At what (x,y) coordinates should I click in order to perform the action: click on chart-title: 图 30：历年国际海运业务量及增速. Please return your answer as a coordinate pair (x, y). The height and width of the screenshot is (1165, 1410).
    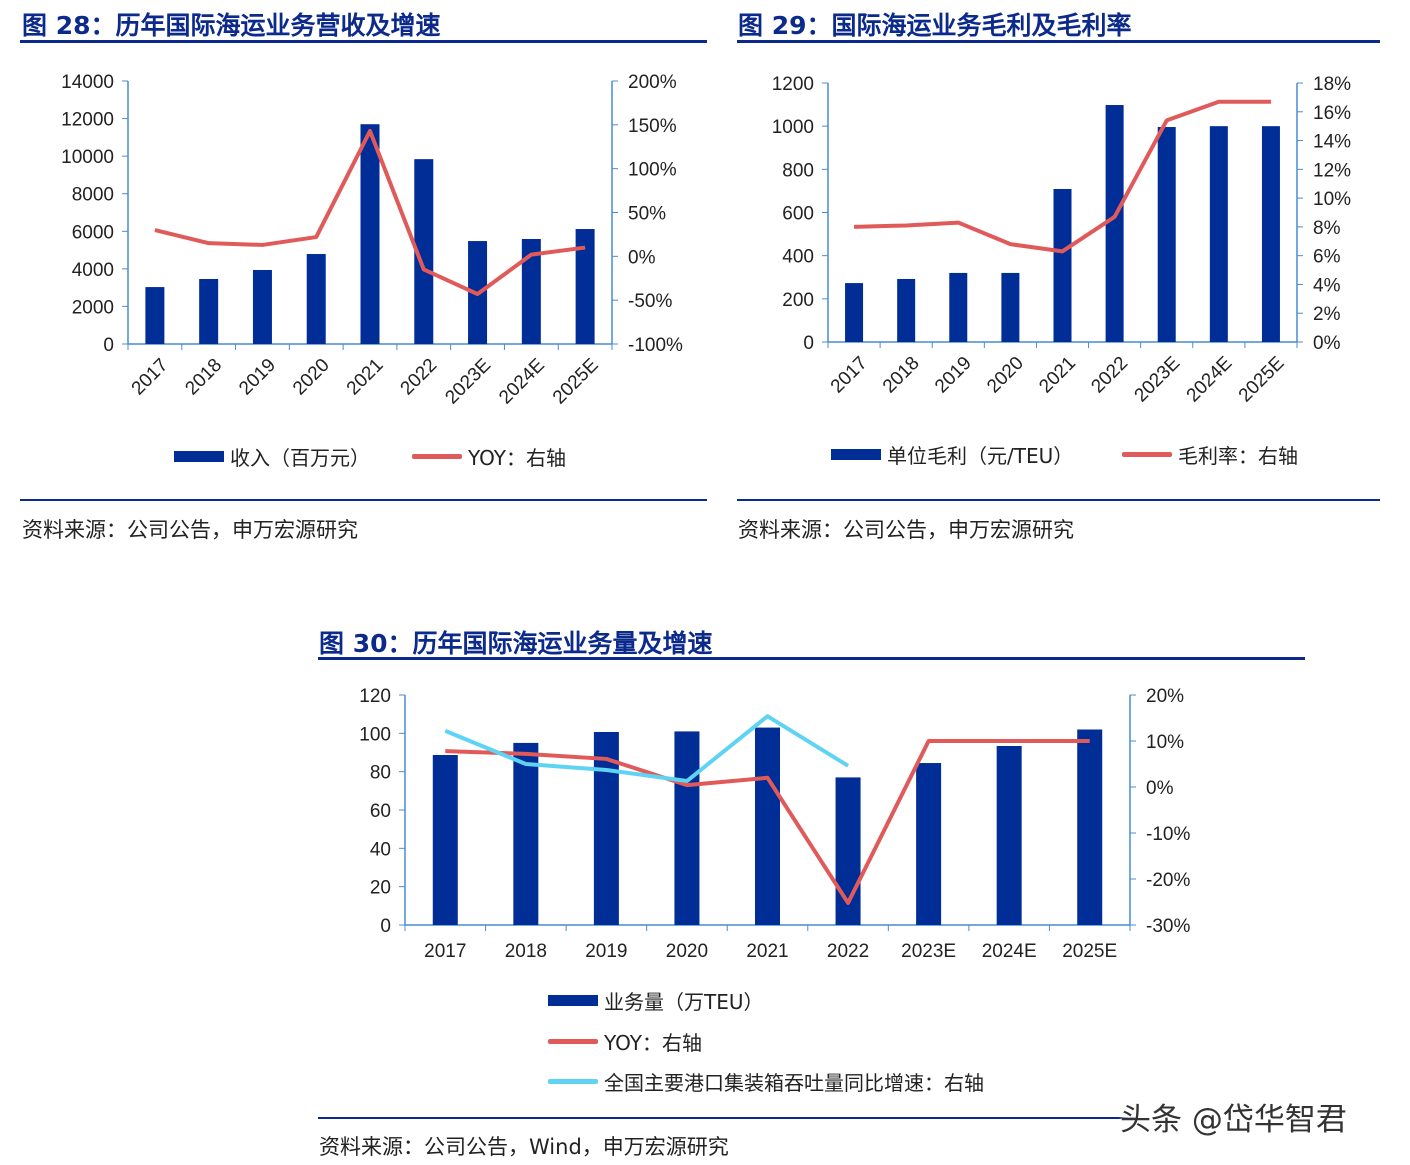
    Looking at the image, I should click on (516, 643).